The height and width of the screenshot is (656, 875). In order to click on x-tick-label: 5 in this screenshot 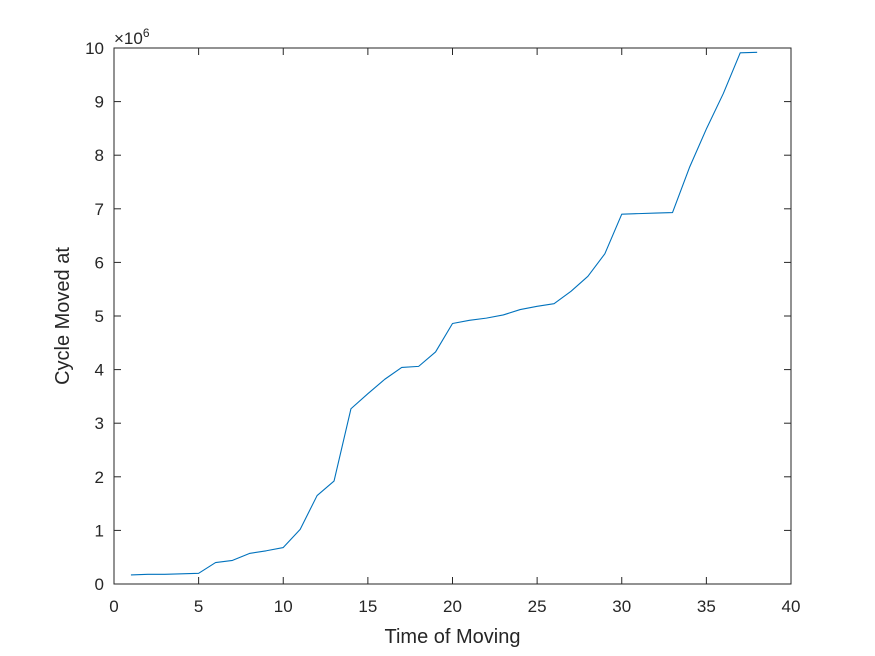, I will do `click(198, 606)`.